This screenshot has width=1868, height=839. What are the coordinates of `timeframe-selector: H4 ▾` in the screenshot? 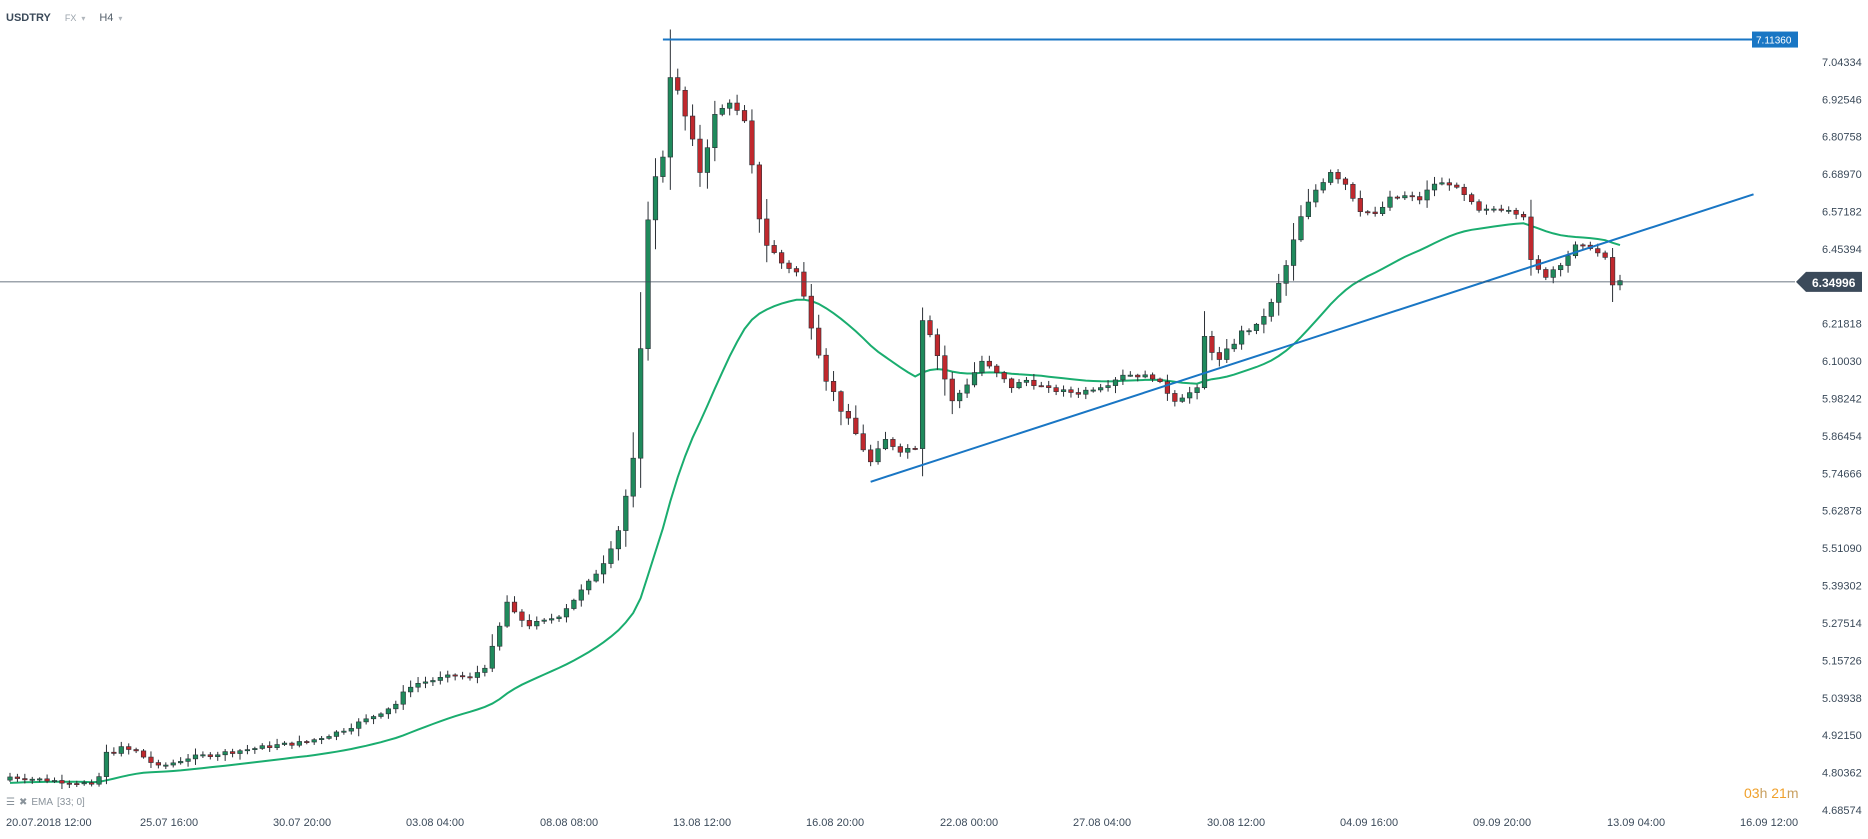 It's located at (110, 18).